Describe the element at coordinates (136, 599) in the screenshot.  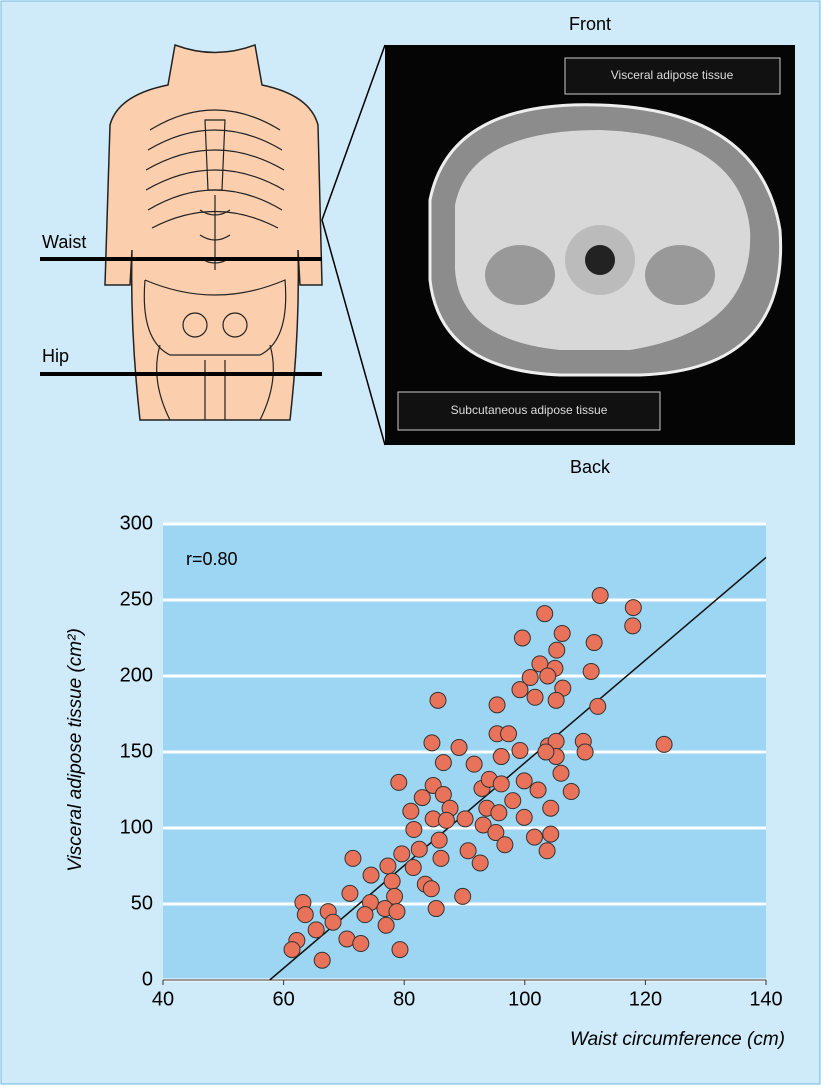
I see `y-tick-label: 250` at that location.